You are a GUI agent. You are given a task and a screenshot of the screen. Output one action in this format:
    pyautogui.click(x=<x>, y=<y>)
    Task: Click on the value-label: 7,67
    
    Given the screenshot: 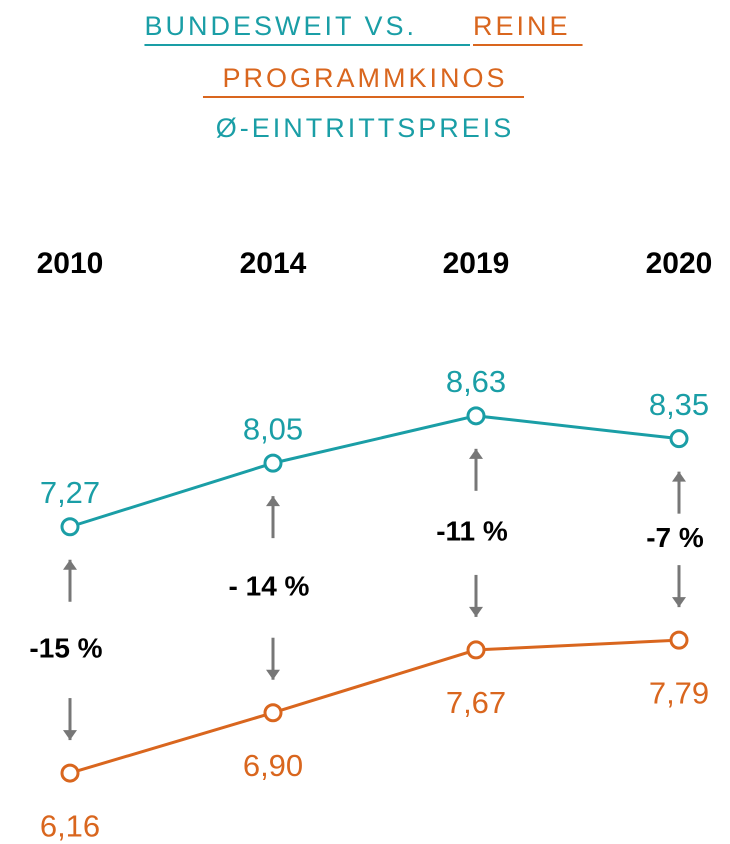 What is the action you would take?
    pyautogui.click(x=476, y=702)
    